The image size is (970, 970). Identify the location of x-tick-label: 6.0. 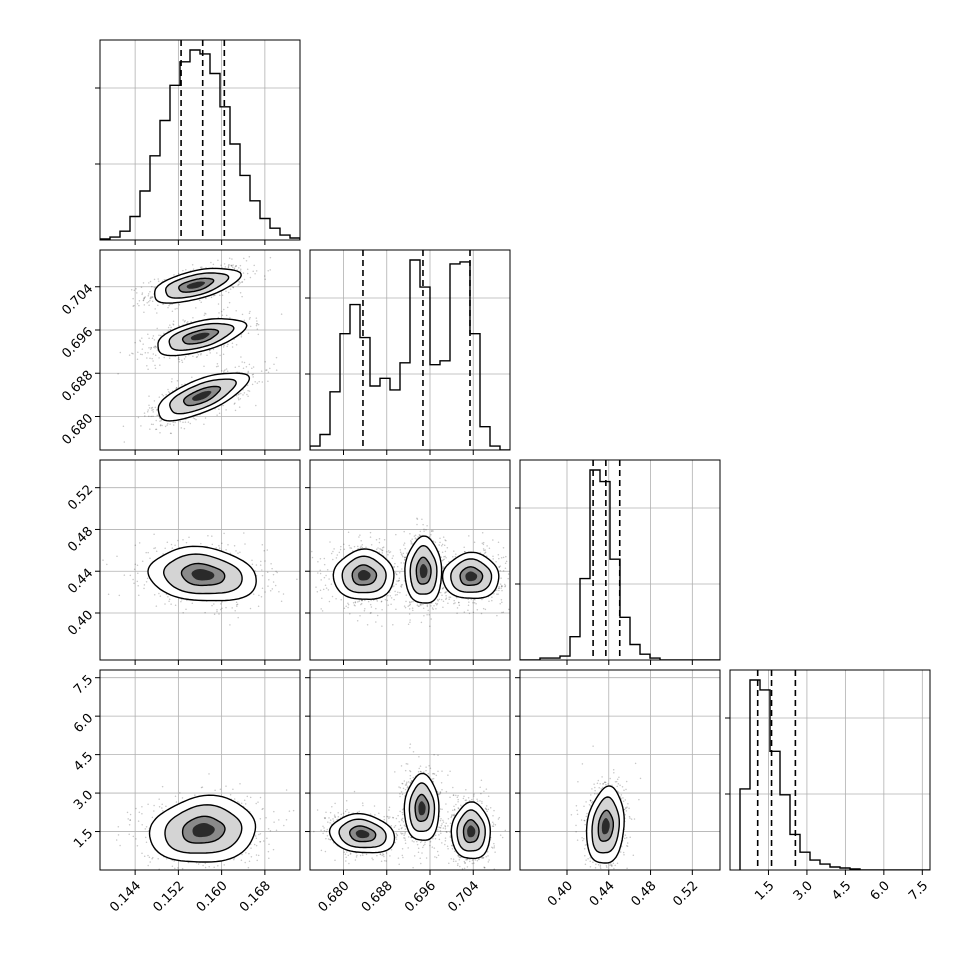
(880, 890).